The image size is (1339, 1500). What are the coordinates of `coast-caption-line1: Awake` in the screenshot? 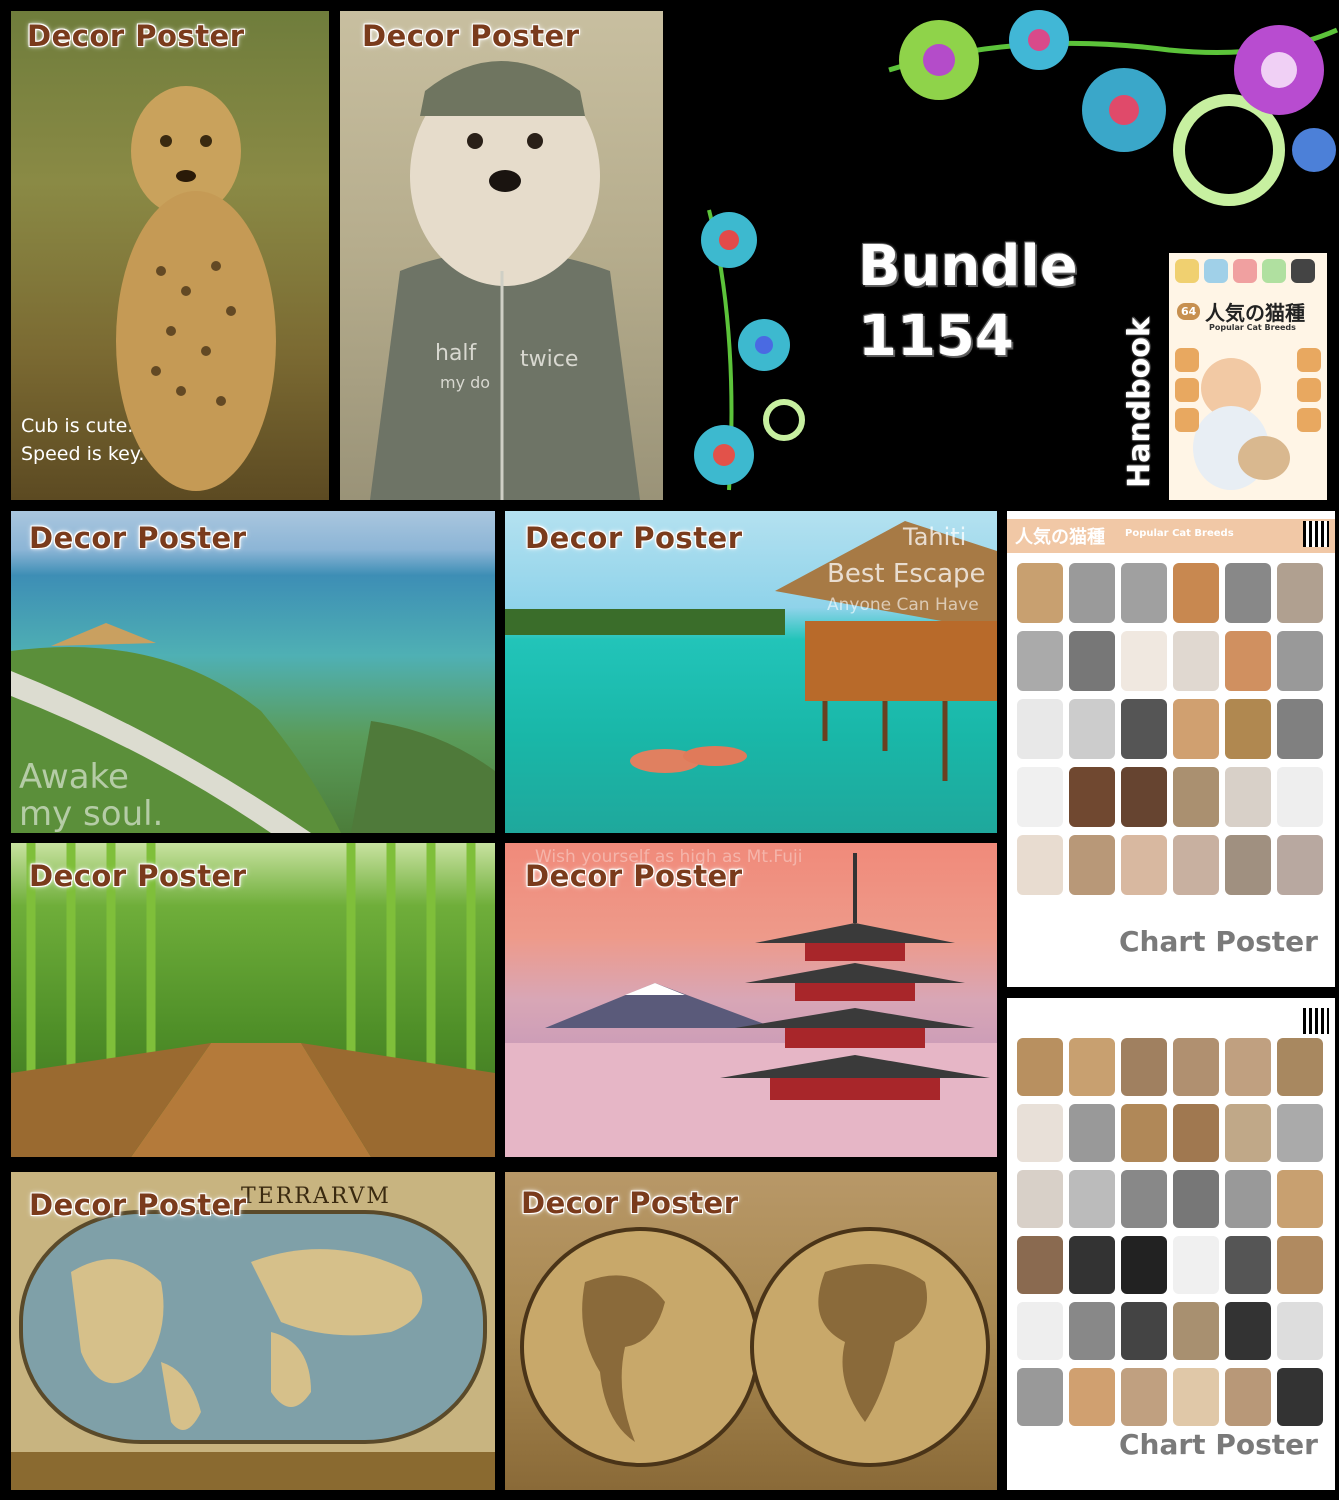 It's located at (74, 777).